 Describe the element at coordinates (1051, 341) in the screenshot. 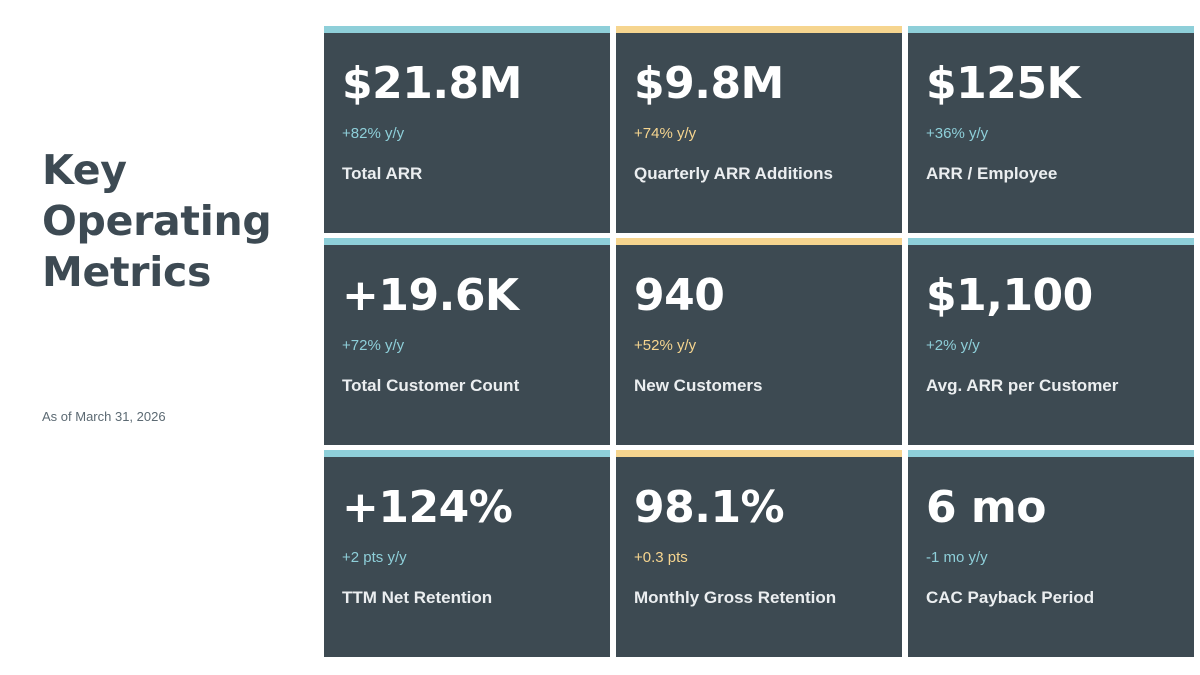

I see `metric-card-avg-arr-per-customer: $1,100 +2% y/y Avg. ARR per Customer` at that location.